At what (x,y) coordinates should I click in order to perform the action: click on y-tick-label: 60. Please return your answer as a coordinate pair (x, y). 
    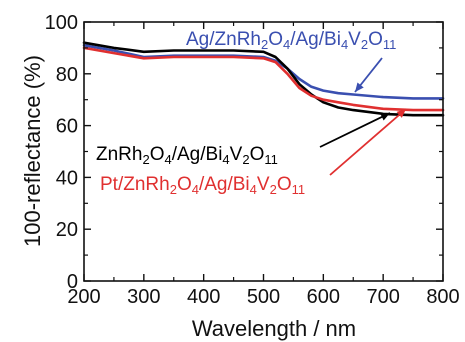
    Looking at the image, I should click on (67, 127).